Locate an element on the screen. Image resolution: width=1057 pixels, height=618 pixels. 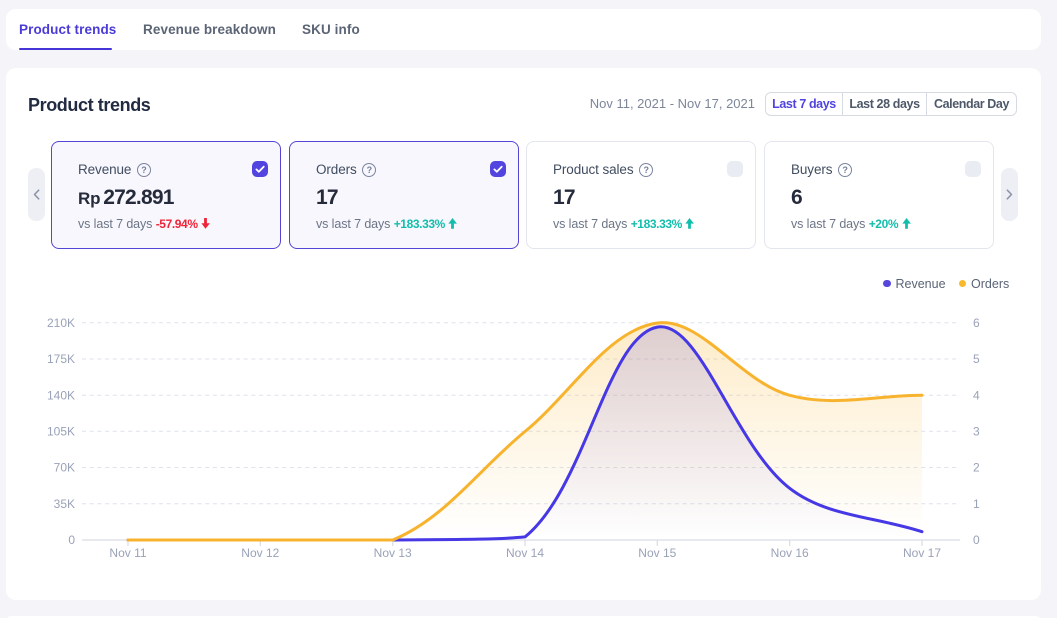
svg-text: Nov 16 is located at coordinates (790, 553).